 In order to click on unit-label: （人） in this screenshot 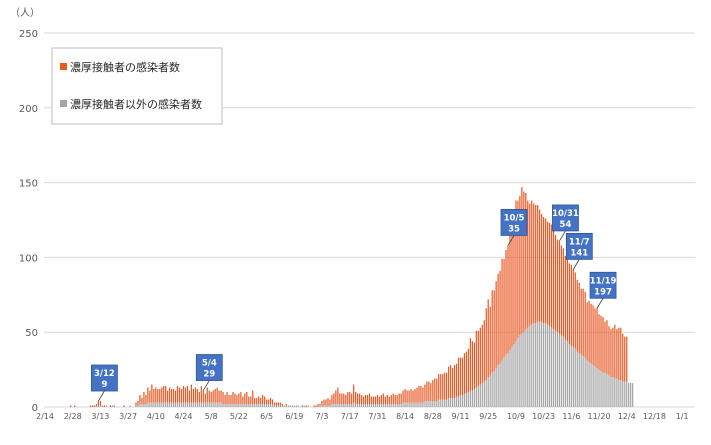, I will do `click(25, 13)`.